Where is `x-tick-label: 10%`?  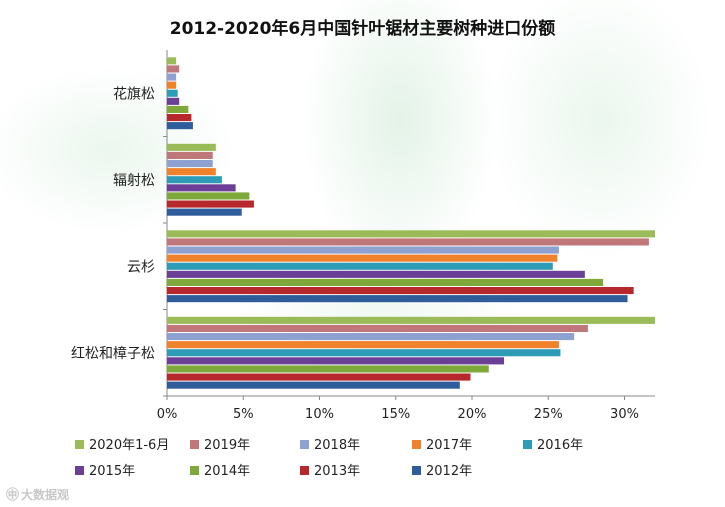 x-tick-label: 10% is located at coordinates (319, 414).